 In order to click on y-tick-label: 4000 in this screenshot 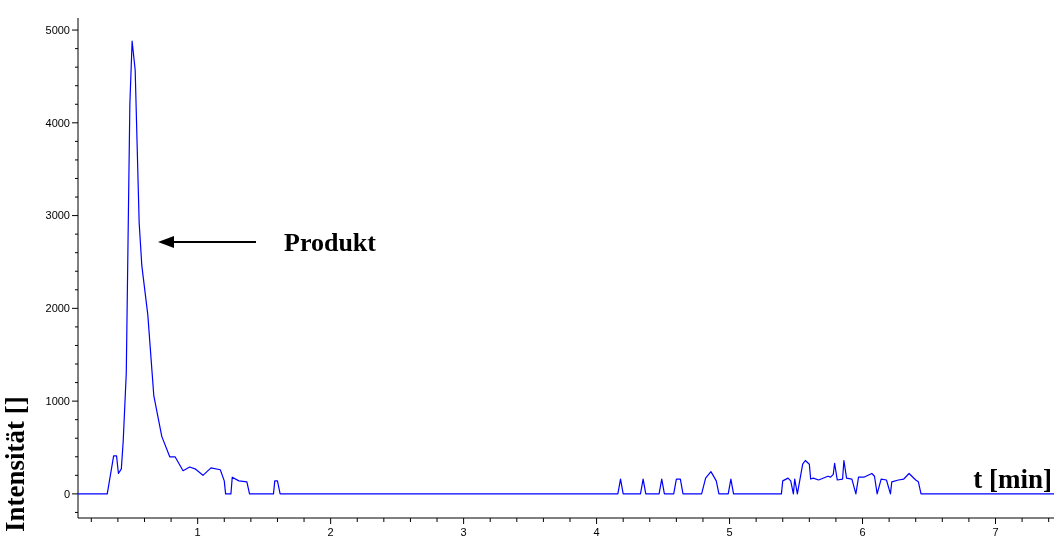, I will do `click(57, 122)`.